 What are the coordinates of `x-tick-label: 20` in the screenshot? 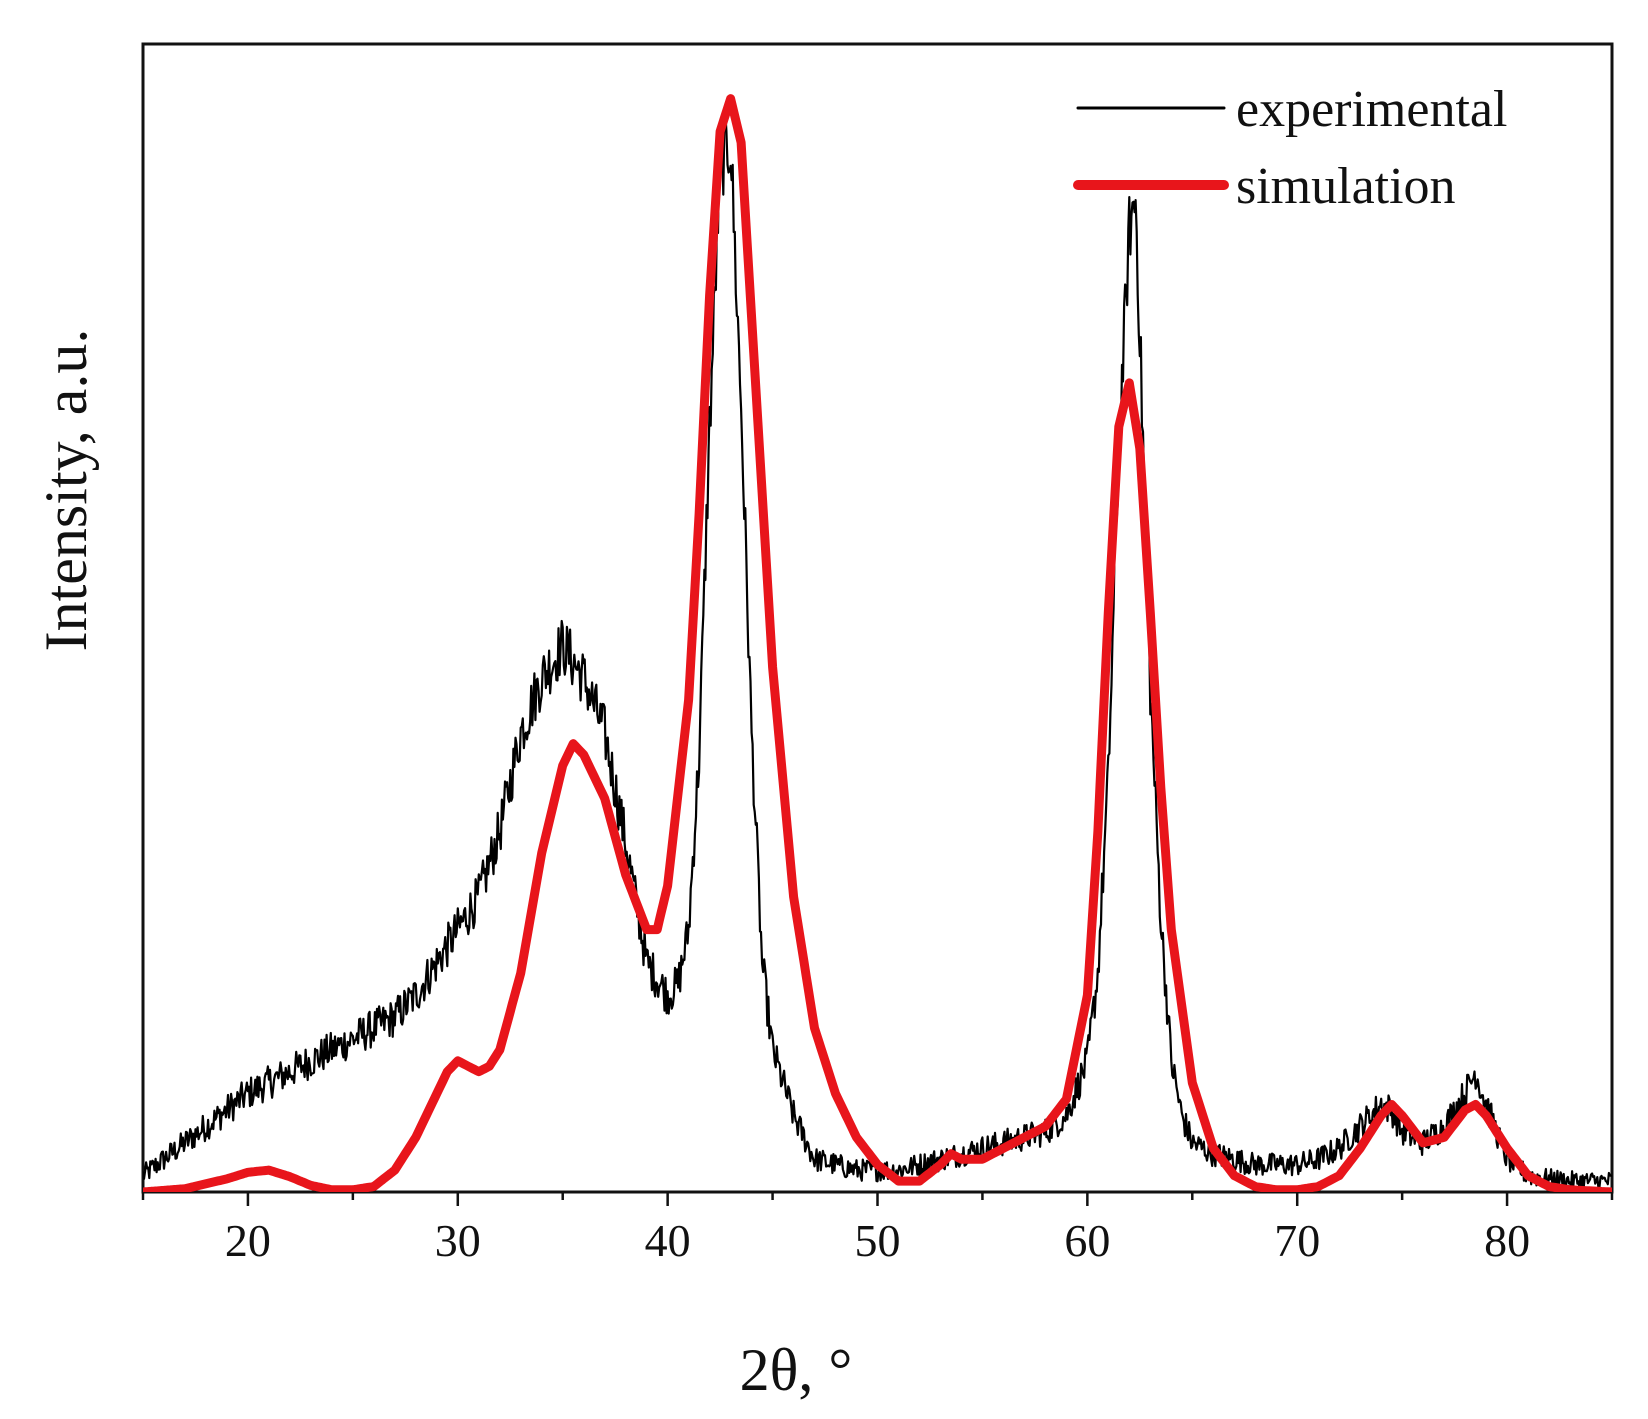 It's located at (248, 1240).